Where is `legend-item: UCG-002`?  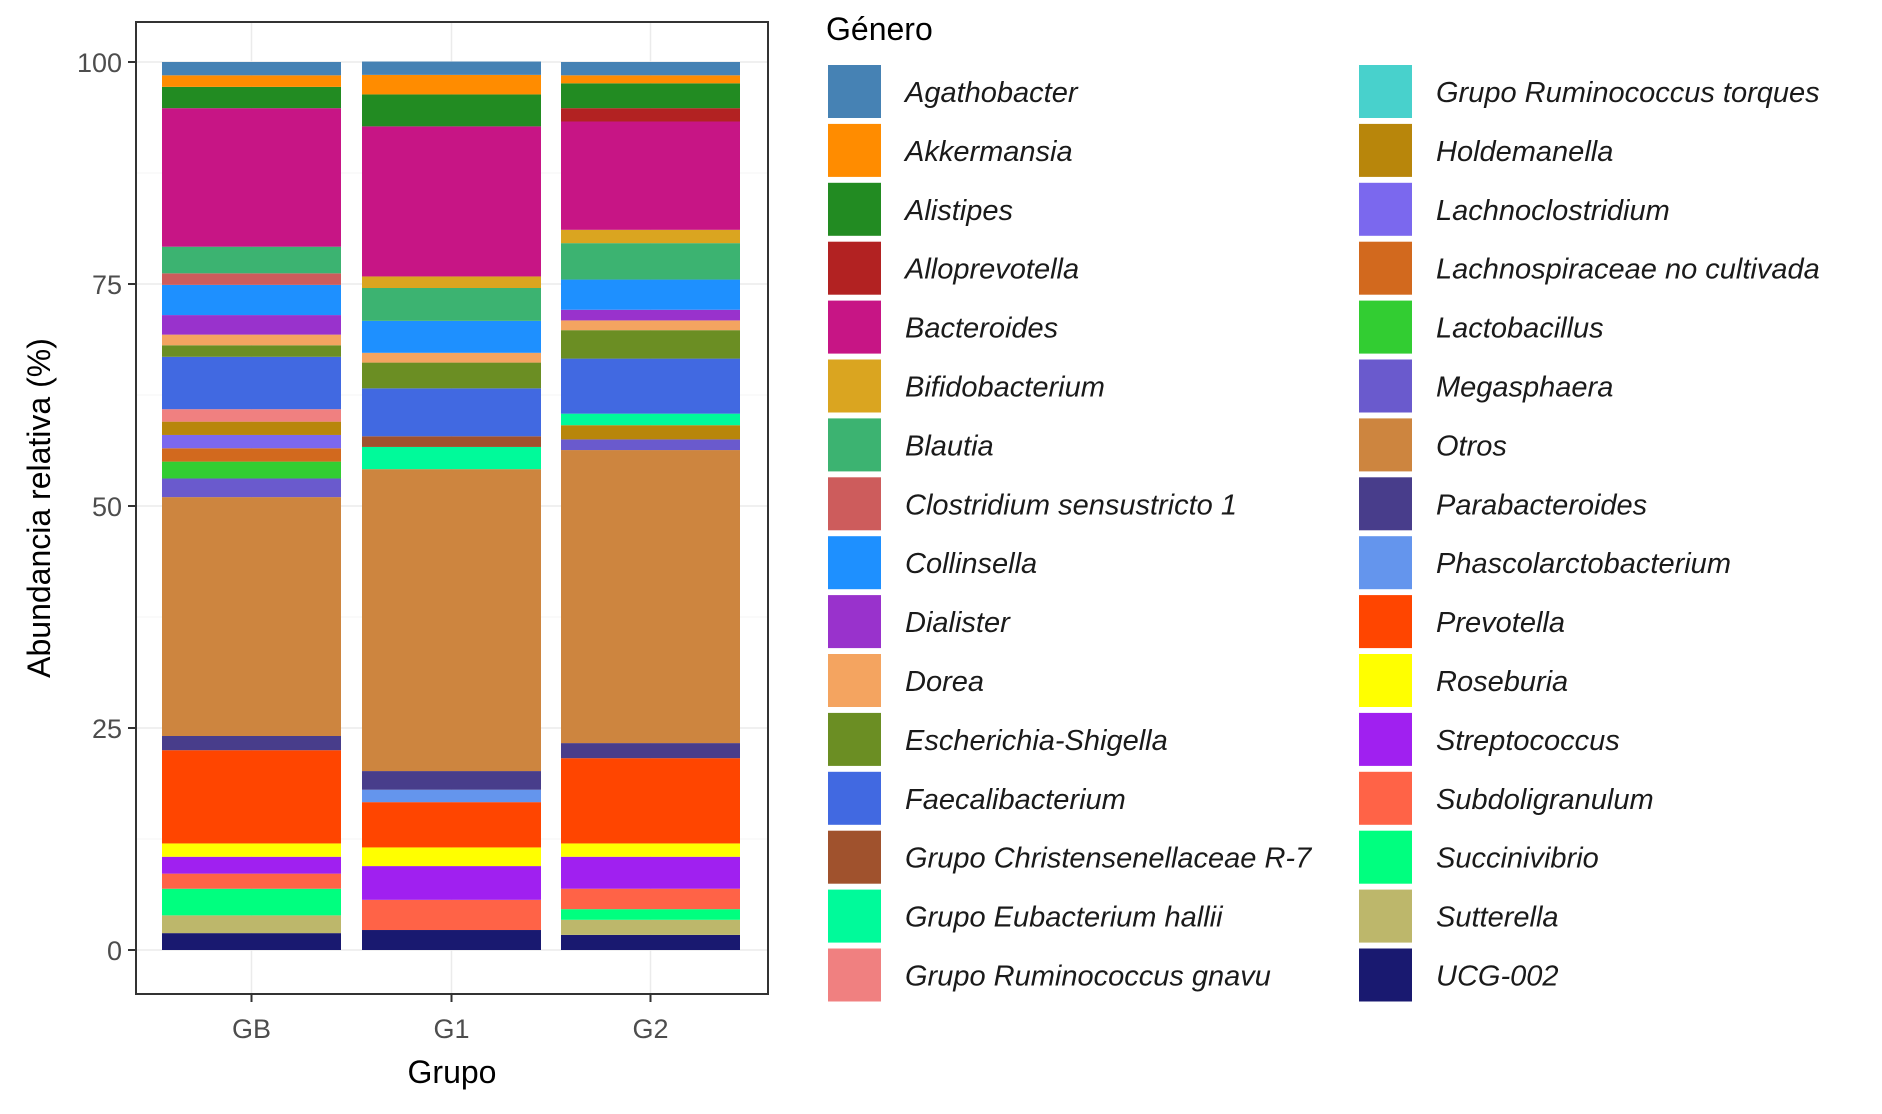
legend-item: UCG-002 is located at coordinates (1459, 975).